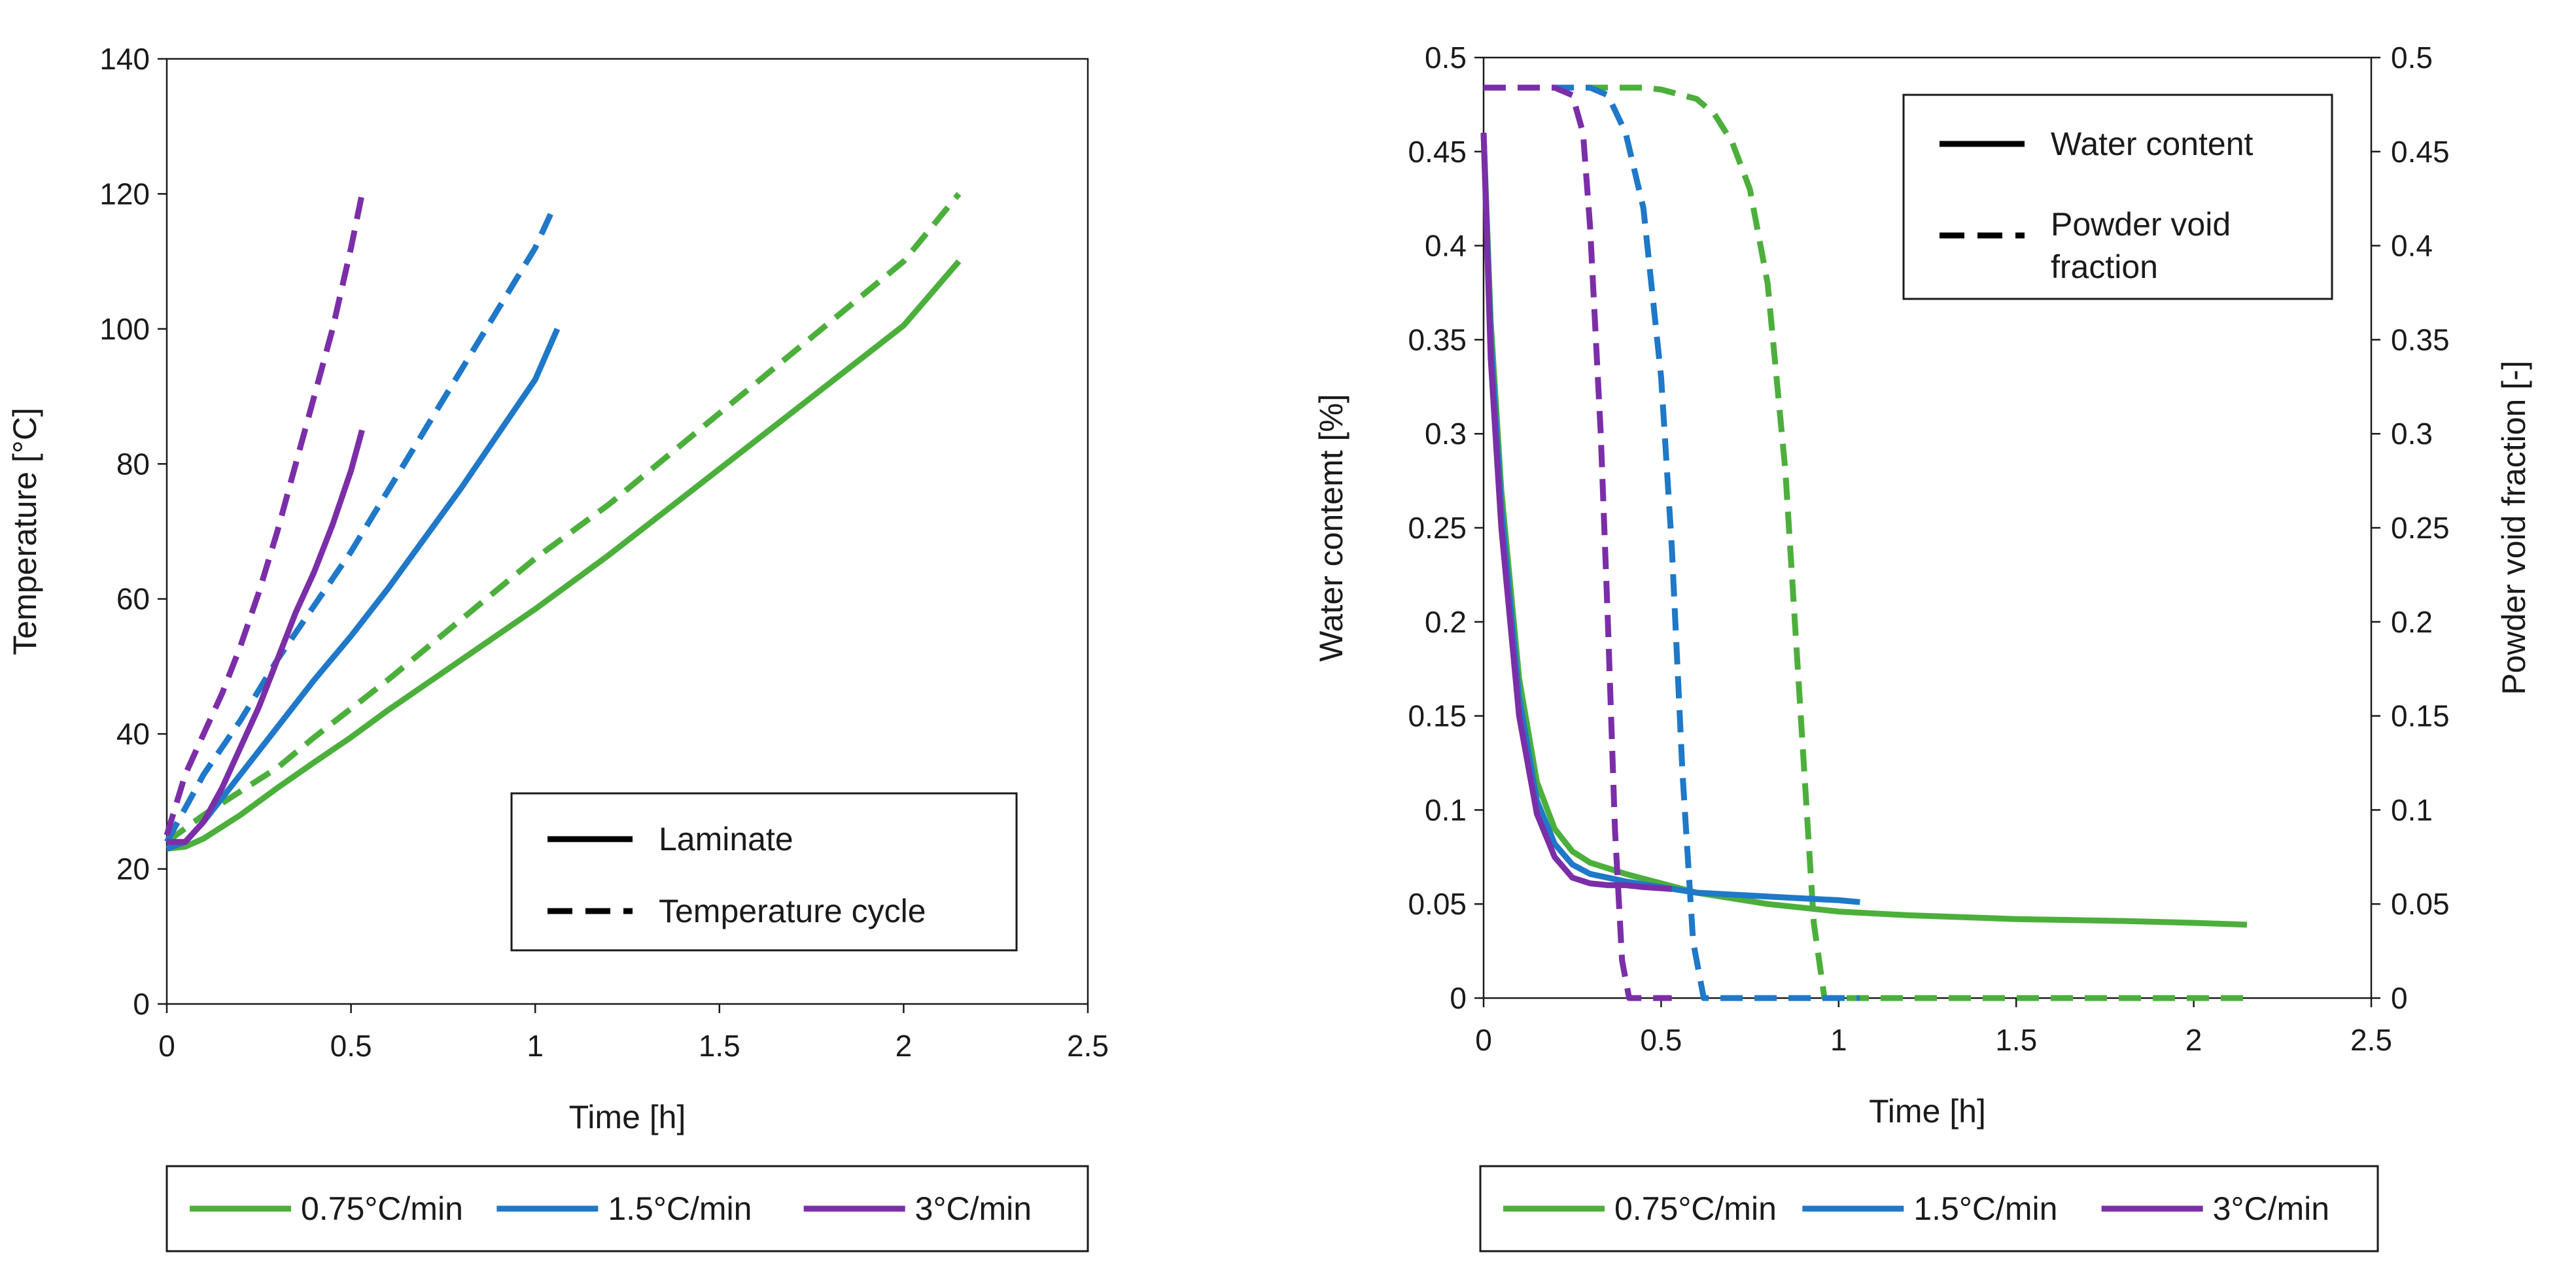 Image resolution: width=2576 pixels, height=1278 pixels. Describe the element at coordinates (124, 59) in the screenshot. I see `y-tick-label: 140` at that location.